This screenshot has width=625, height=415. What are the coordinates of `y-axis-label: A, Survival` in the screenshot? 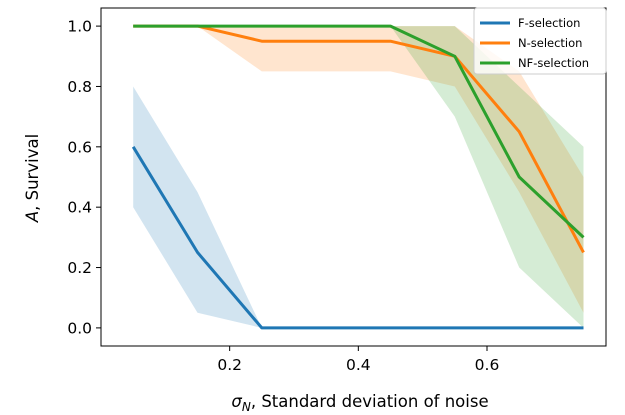 It's located at (32, 178).